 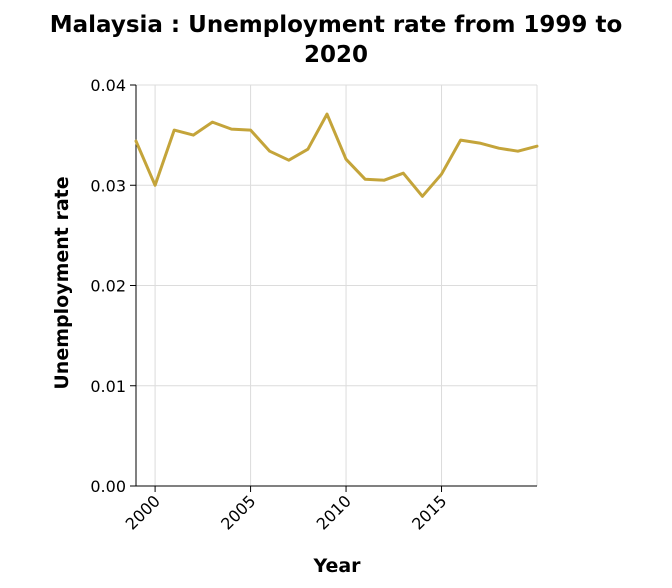 What do you see at coordinates (336, 55) in the screenshot?
I see `chart-title-line-2: 2020` at bounding box center [336, 55].